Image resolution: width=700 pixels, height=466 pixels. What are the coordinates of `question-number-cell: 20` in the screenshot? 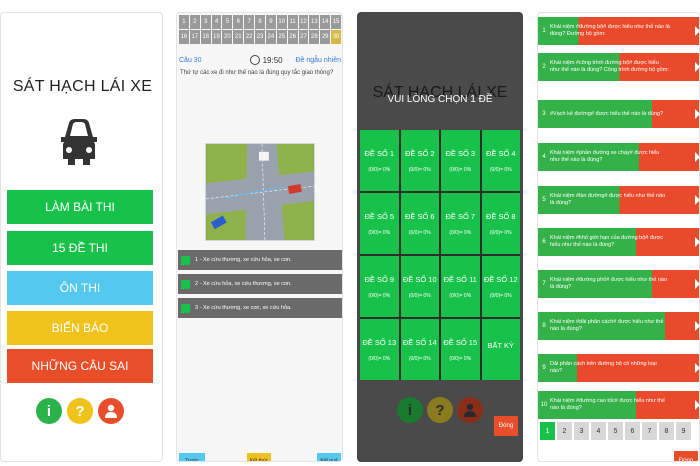 It's located at (227, 37).